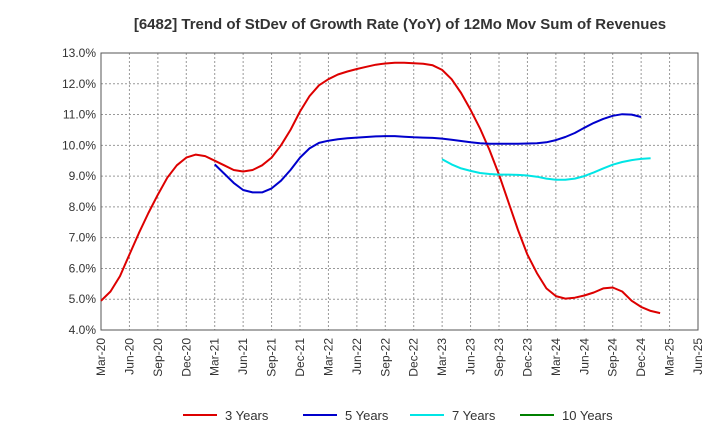 The height and width of the screenshot is (445, 720). I want to click on x-tick-label: Sep-22, so click(385, 357).